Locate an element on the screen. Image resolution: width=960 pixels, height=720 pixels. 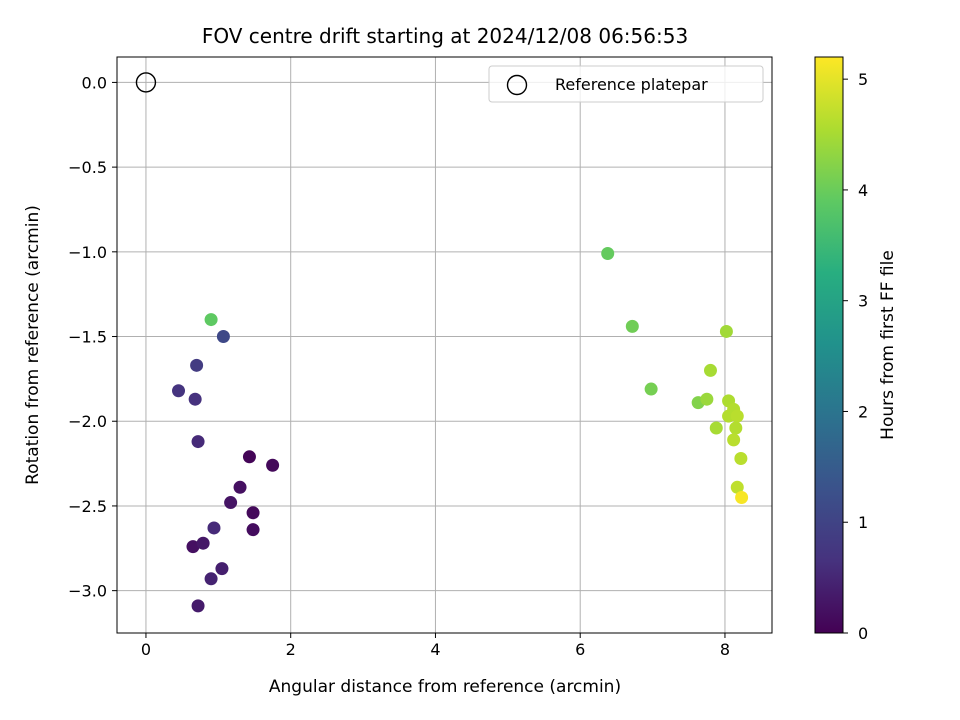
reference-marker is located at coordinates (146, 82).